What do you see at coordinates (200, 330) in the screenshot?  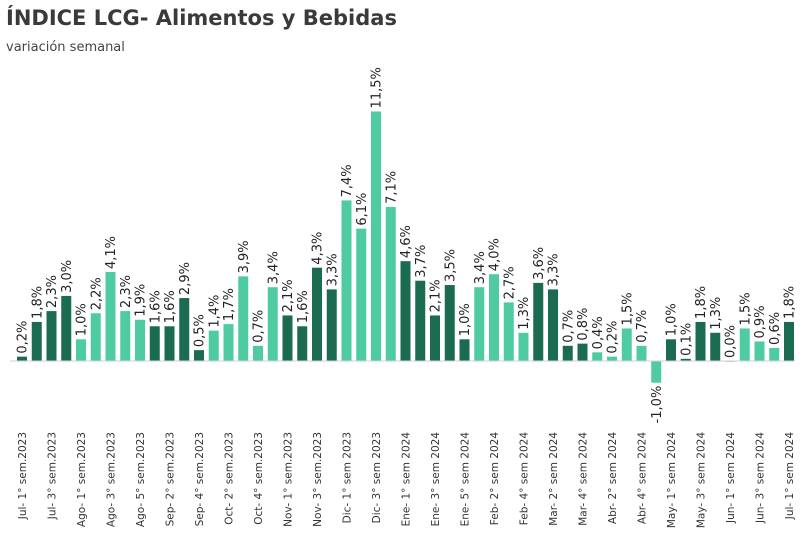 I see `data-label: 0,5%` at bounding box center [200, 330].